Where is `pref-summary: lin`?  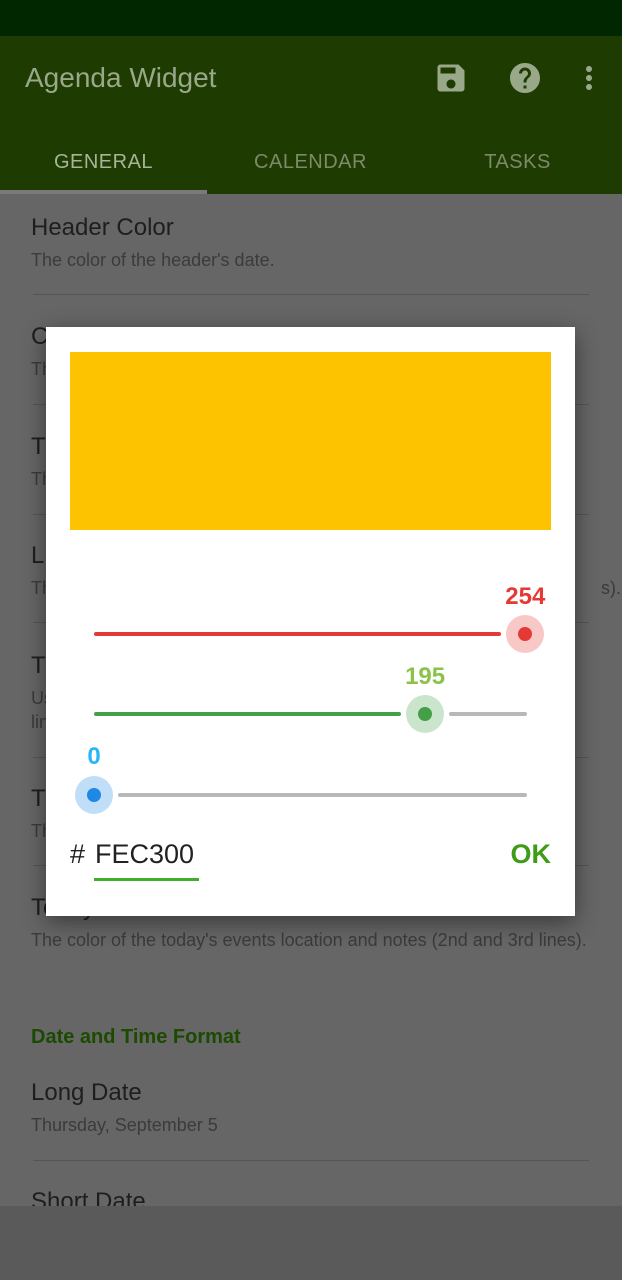
pref-summary: lin is located at coordinates (40, 722).